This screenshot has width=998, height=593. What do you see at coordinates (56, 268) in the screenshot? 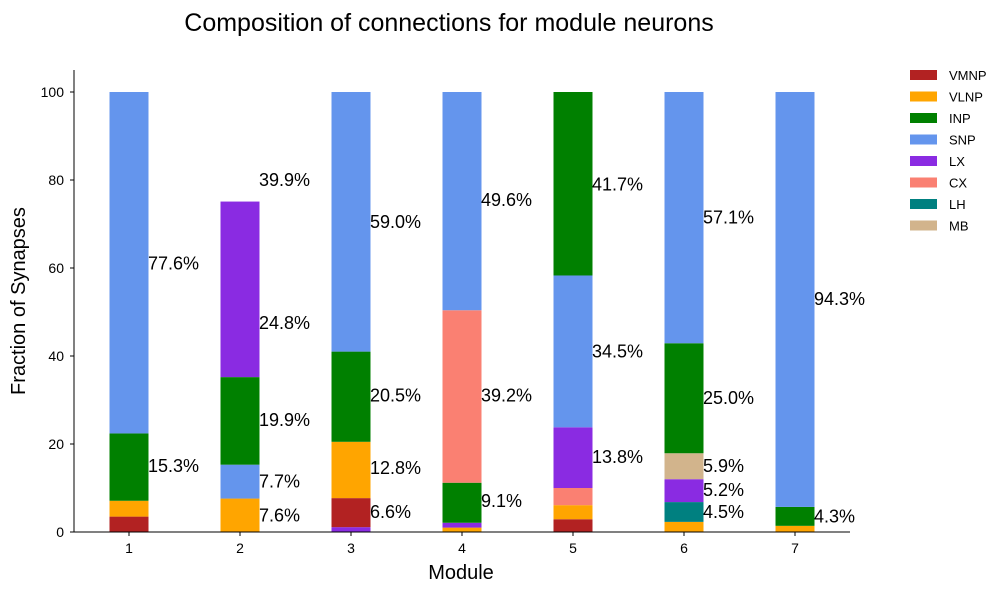
I see `y-tick-label: 60` at bounding box center [56, 268].